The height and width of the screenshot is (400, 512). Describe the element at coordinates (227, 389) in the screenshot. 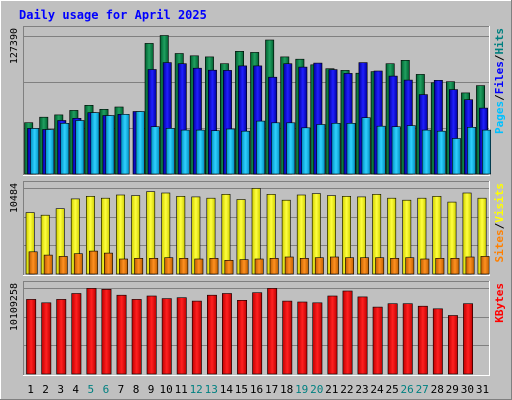

I see `x-tick-label: 14` at that location.